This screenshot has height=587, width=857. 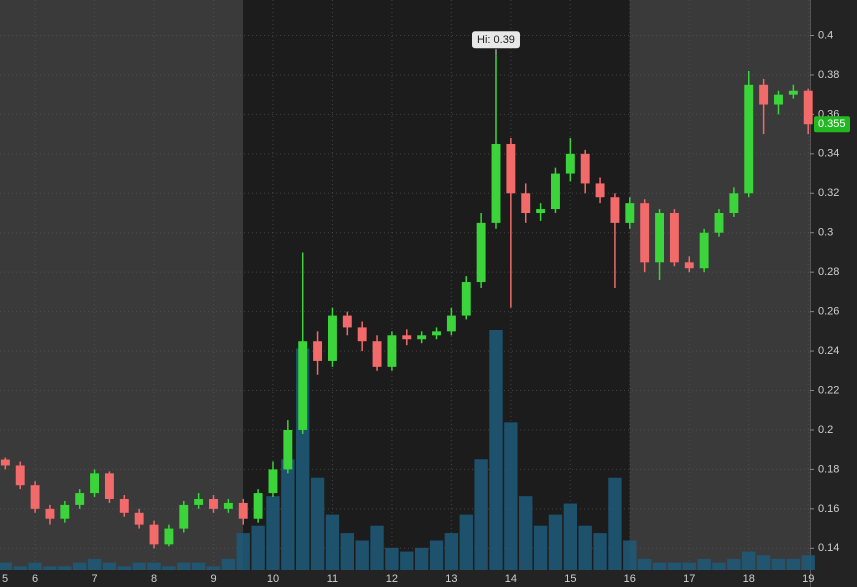 What do you see at coordinates (828, 469) in the screenshot?
I see `y-tick-label: 0.18` at bounding box center [828, 469].